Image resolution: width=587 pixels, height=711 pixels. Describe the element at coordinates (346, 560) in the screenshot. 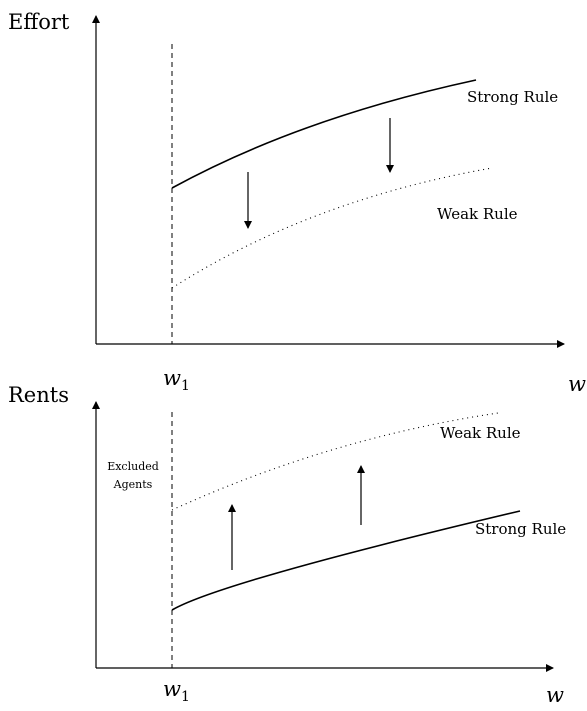

I see `rents-strong-rule-curve` at that location.